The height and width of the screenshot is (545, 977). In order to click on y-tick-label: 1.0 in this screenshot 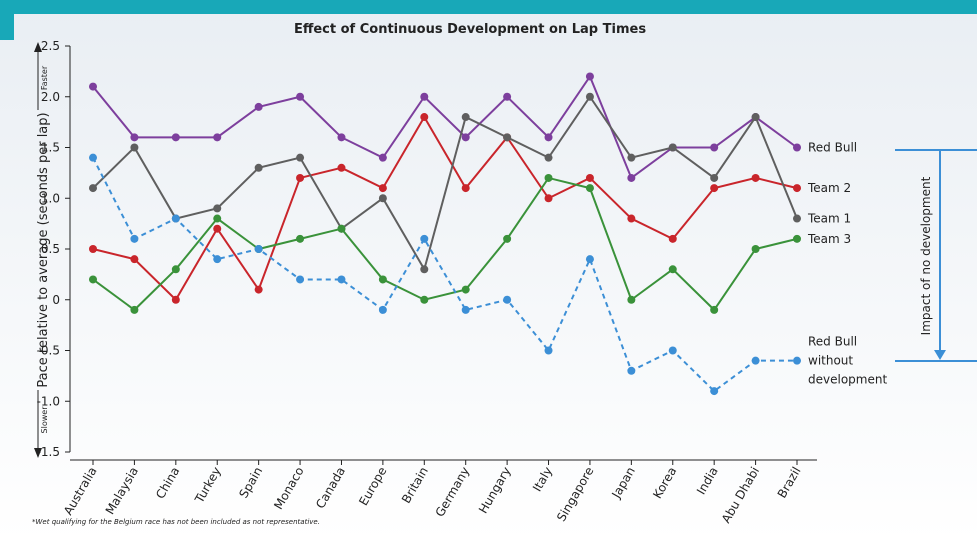, I will do `click(50, 198)`.